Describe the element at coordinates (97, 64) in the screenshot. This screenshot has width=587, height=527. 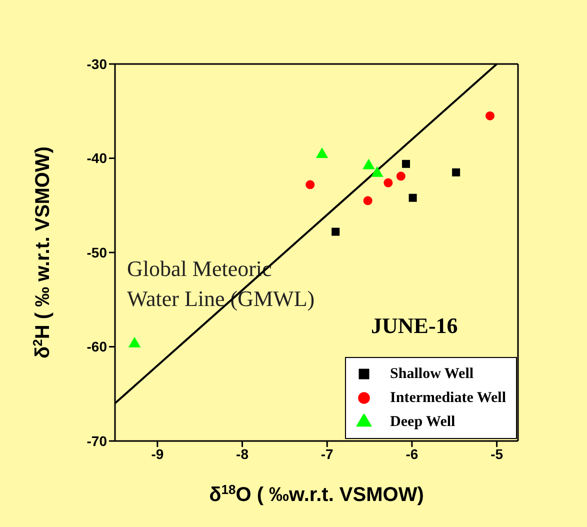
I see `y-tick-label: -30` at that location.